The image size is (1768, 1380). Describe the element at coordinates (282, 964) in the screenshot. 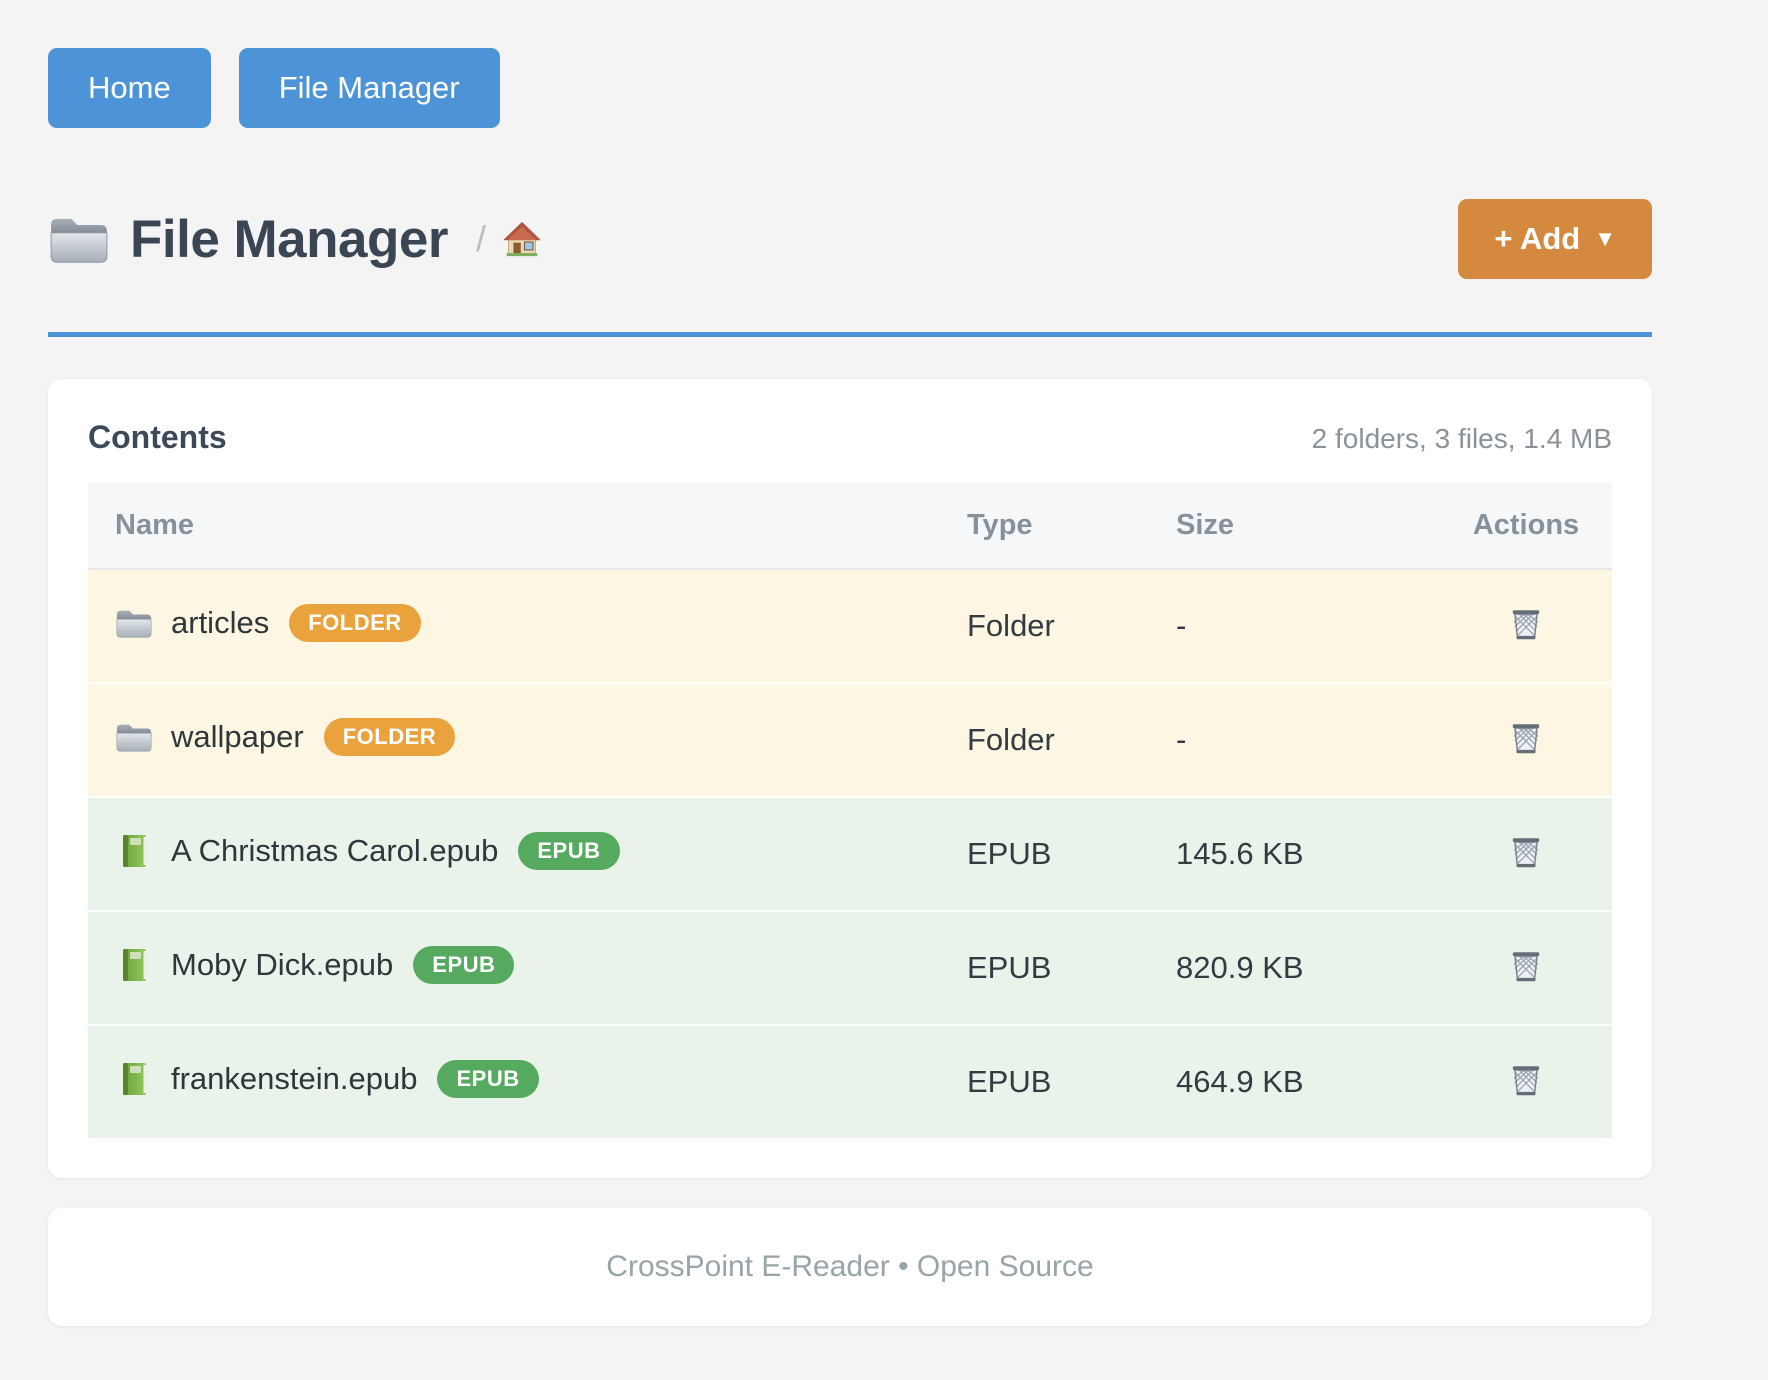

I see `item-name: Moby Dick.epub` at that location.